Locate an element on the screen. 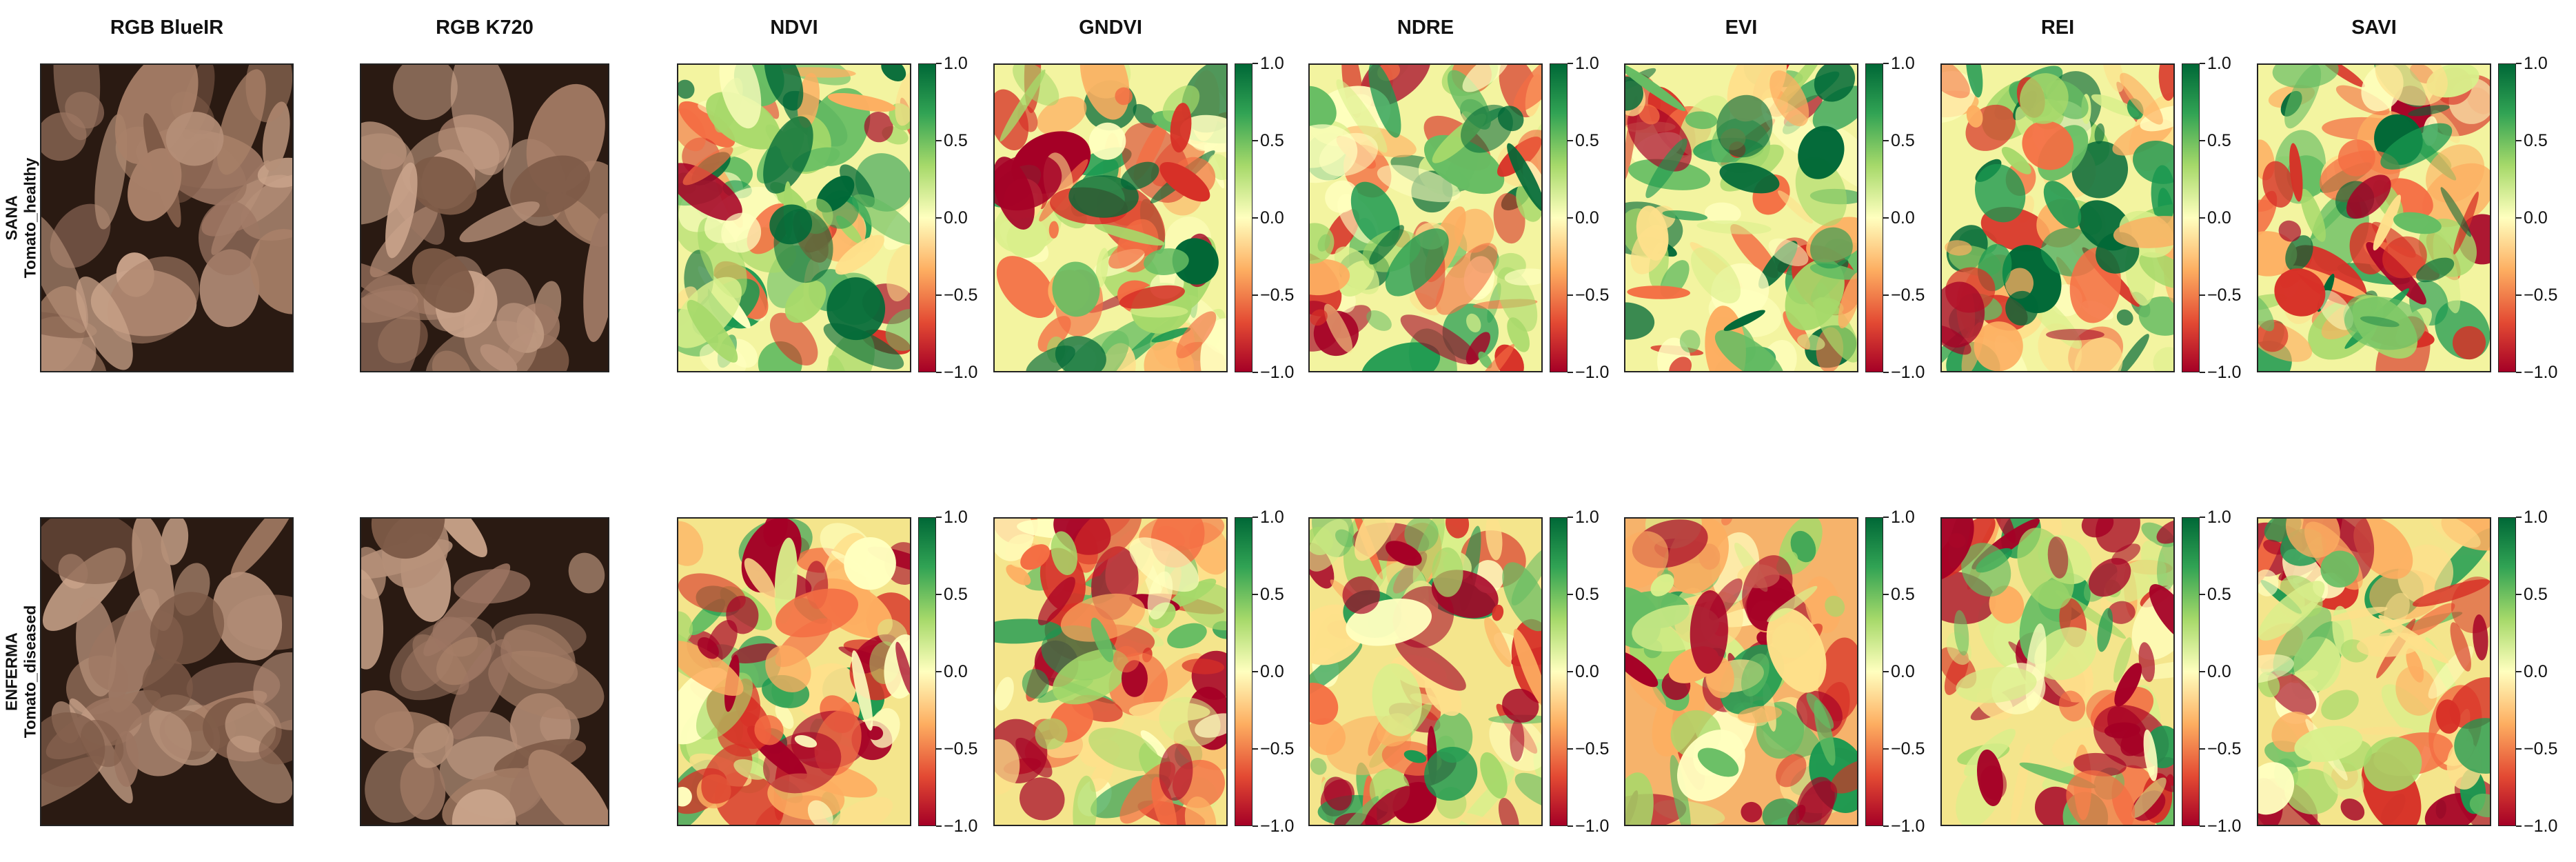 The image size is (2576, 862). index-map-ndre-tomato-healthy is located at coordinates (1425, 217).